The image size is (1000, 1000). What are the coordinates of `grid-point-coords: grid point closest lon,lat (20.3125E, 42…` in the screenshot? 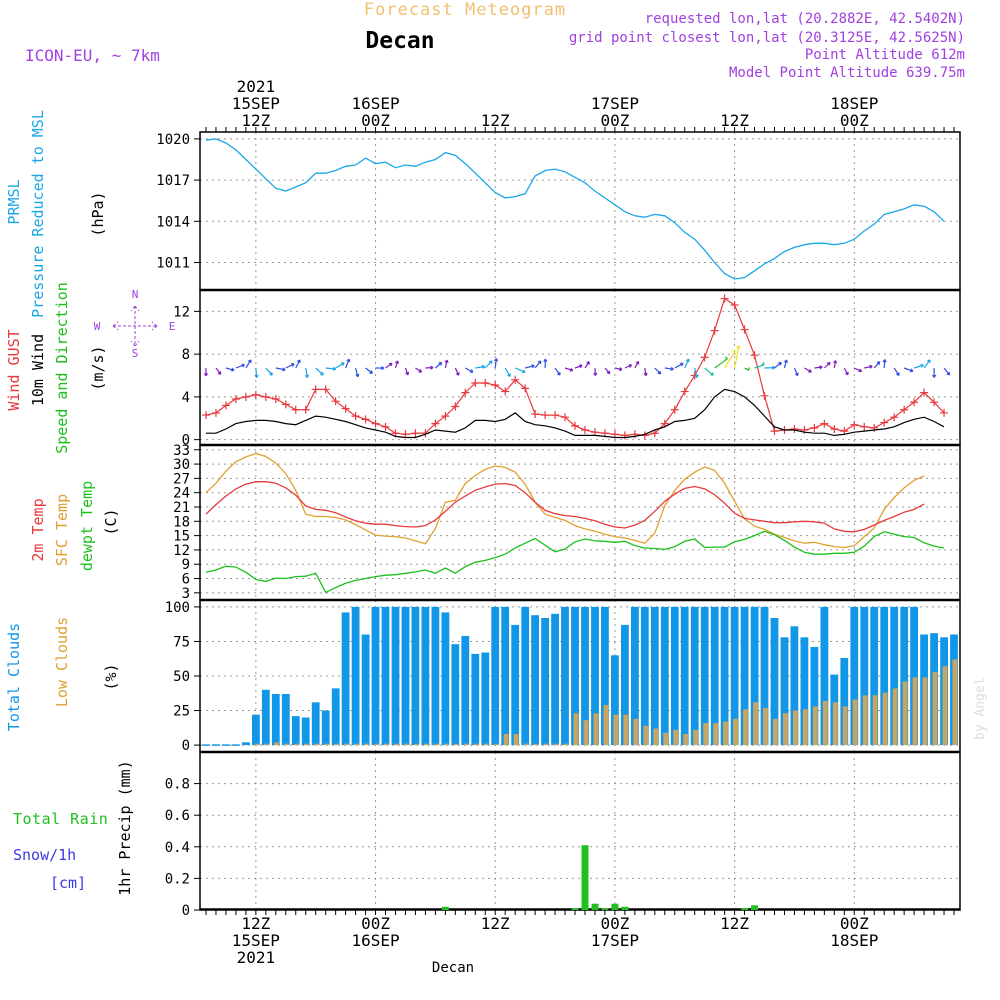 It's located at (767, 38).